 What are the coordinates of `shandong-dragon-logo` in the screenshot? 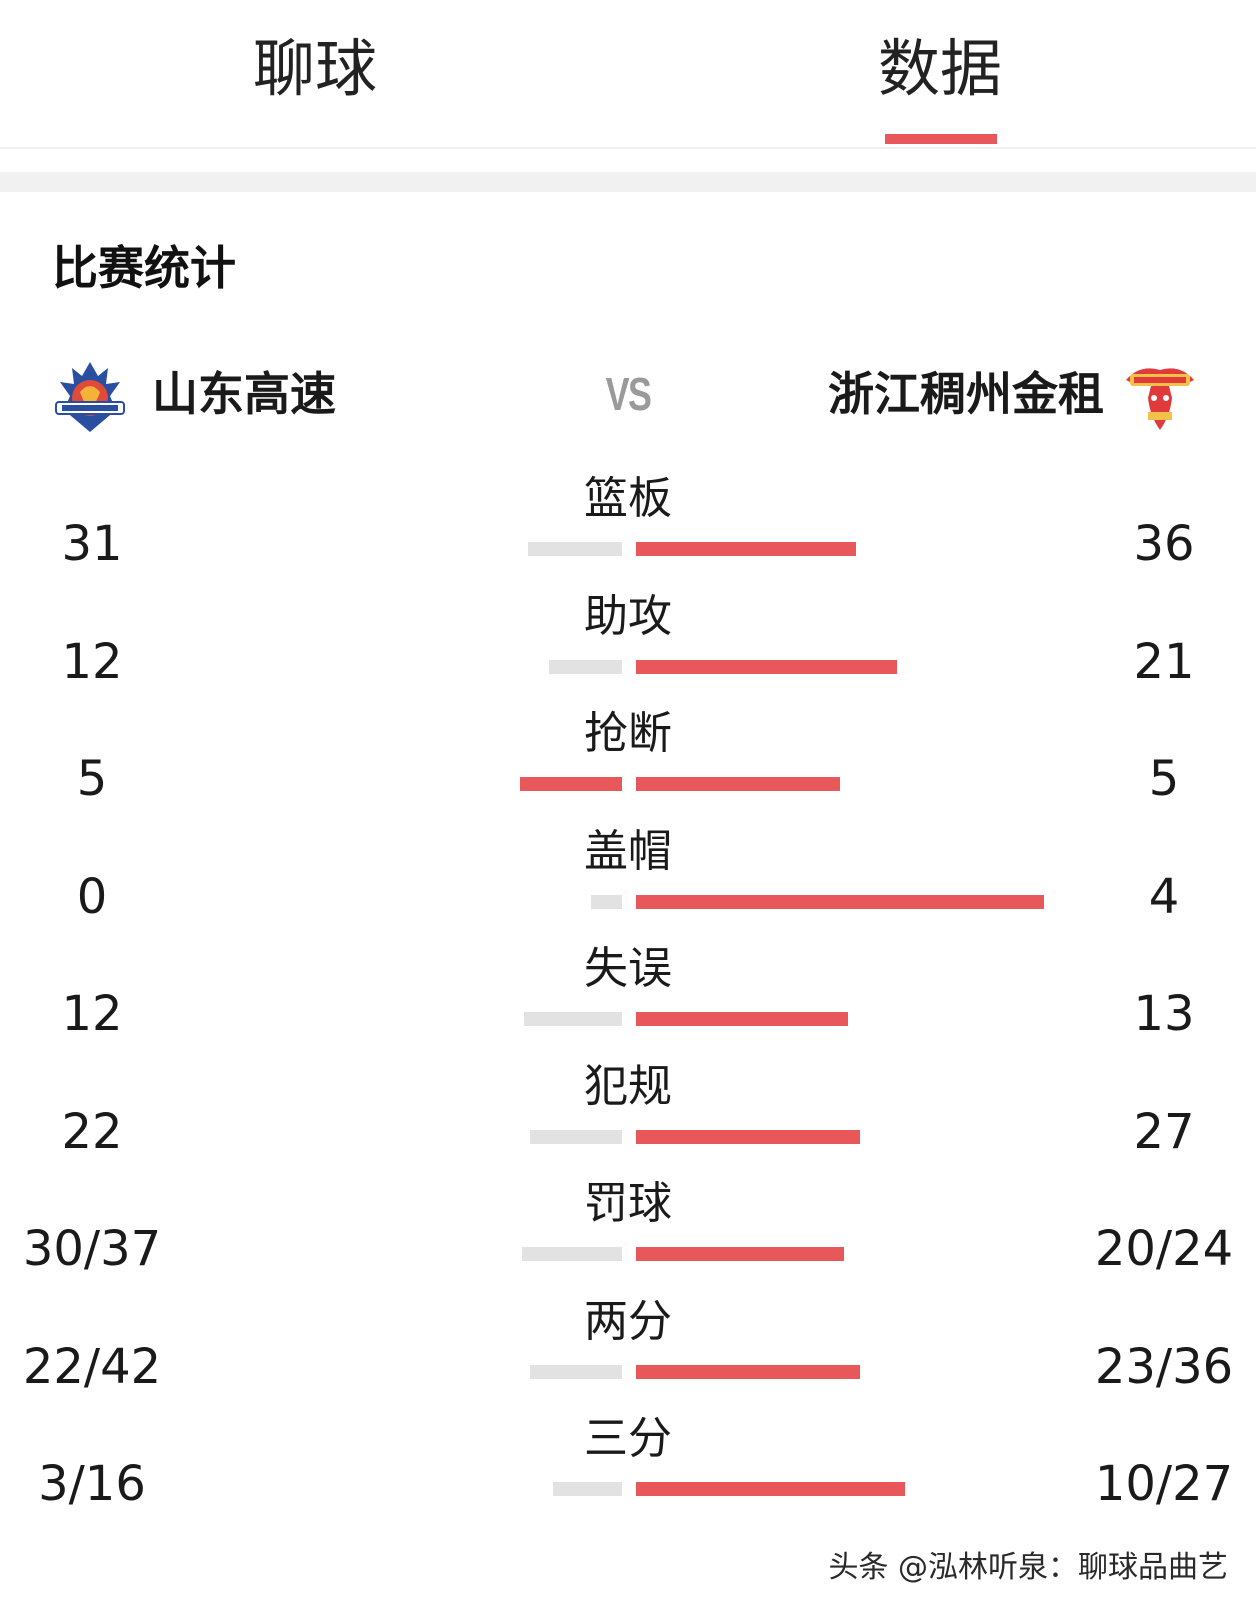 It's located at (90, 397).